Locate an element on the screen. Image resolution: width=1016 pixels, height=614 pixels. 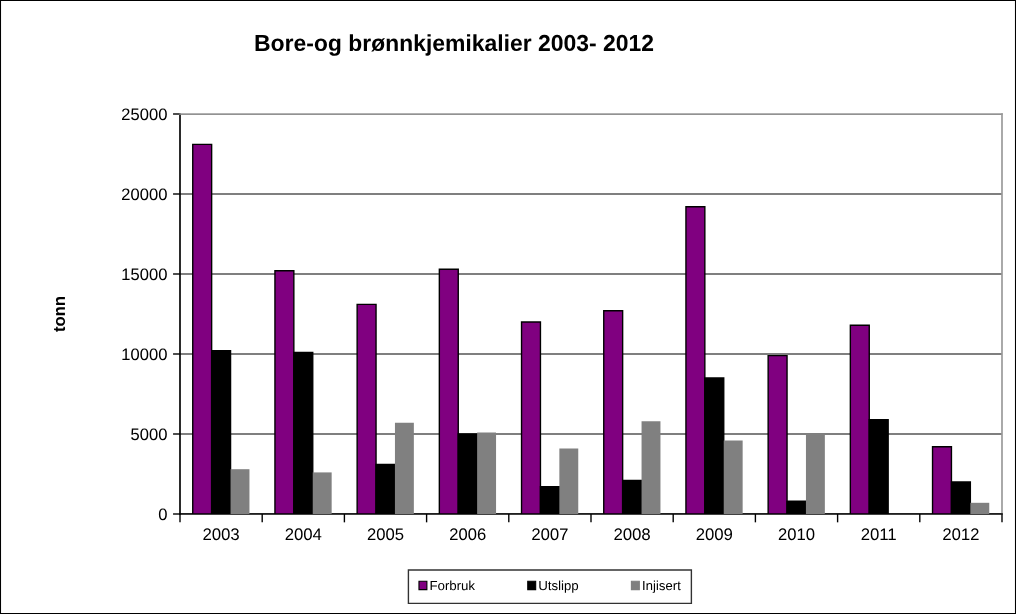
x-tick-label: 2005 is located at coordinates (385, 534).